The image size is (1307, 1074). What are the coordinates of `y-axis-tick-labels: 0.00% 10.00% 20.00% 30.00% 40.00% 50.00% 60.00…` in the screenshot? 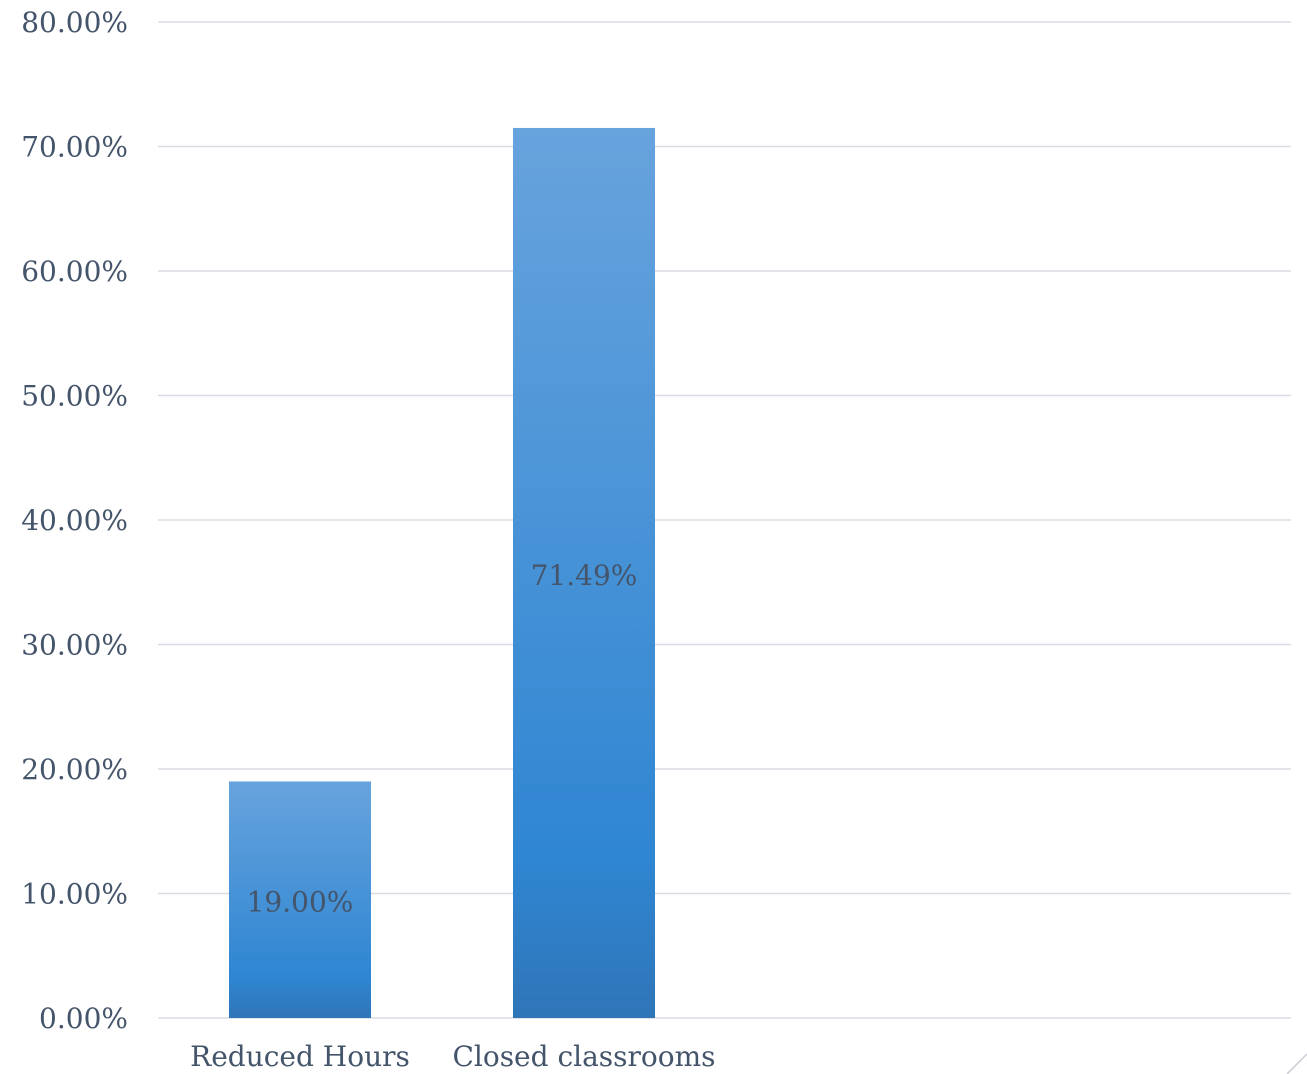 It's located at (74, 520).